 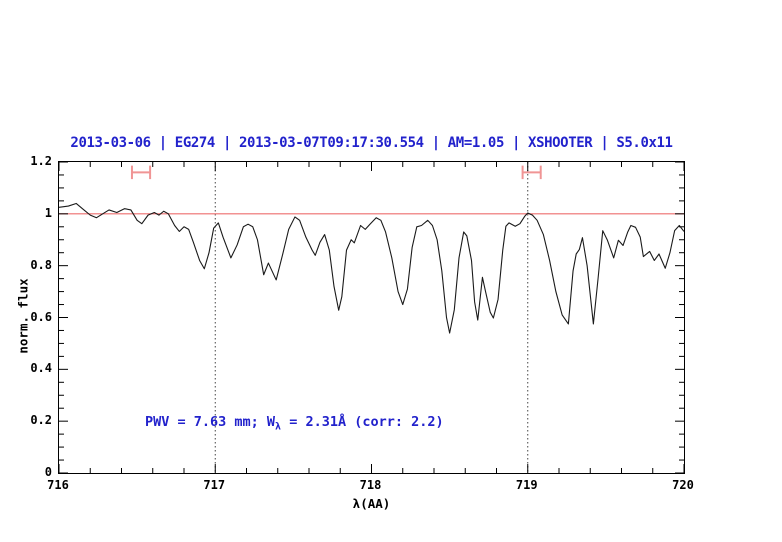 I want to click on x-axis-label: λ(AA), so click(x=371, y=503).